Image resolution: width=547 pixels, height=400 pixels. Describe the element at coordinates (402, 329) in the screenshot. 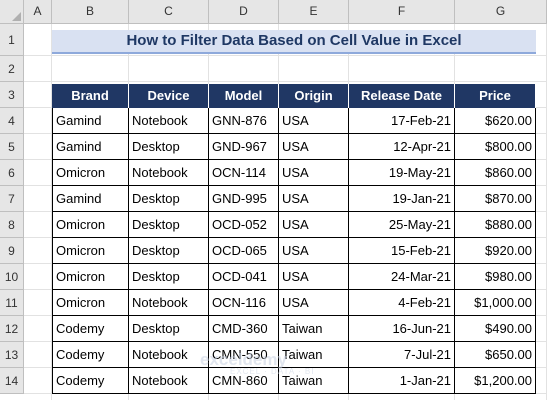

I see `table-cell: 16-Jun-21` at that location.